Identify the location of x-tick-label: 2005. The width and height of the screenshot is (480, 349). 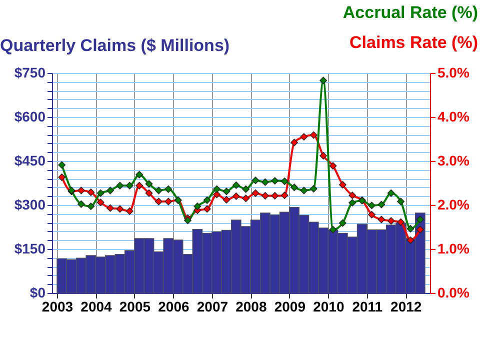
(135, 306).